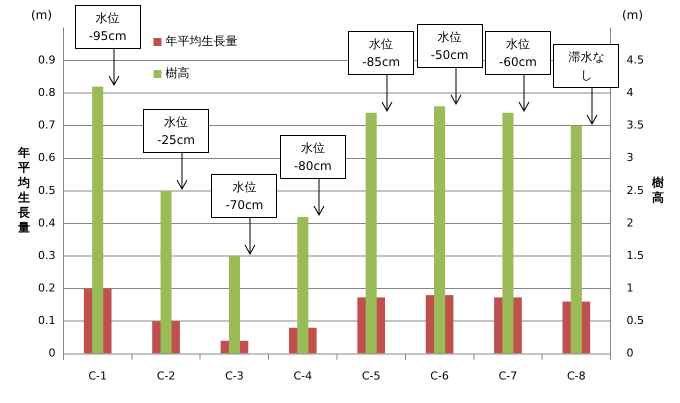  Describe the element at coordinates (635, 255) in the screenshot. I see `y2-tick-label: 1.5` at that location.